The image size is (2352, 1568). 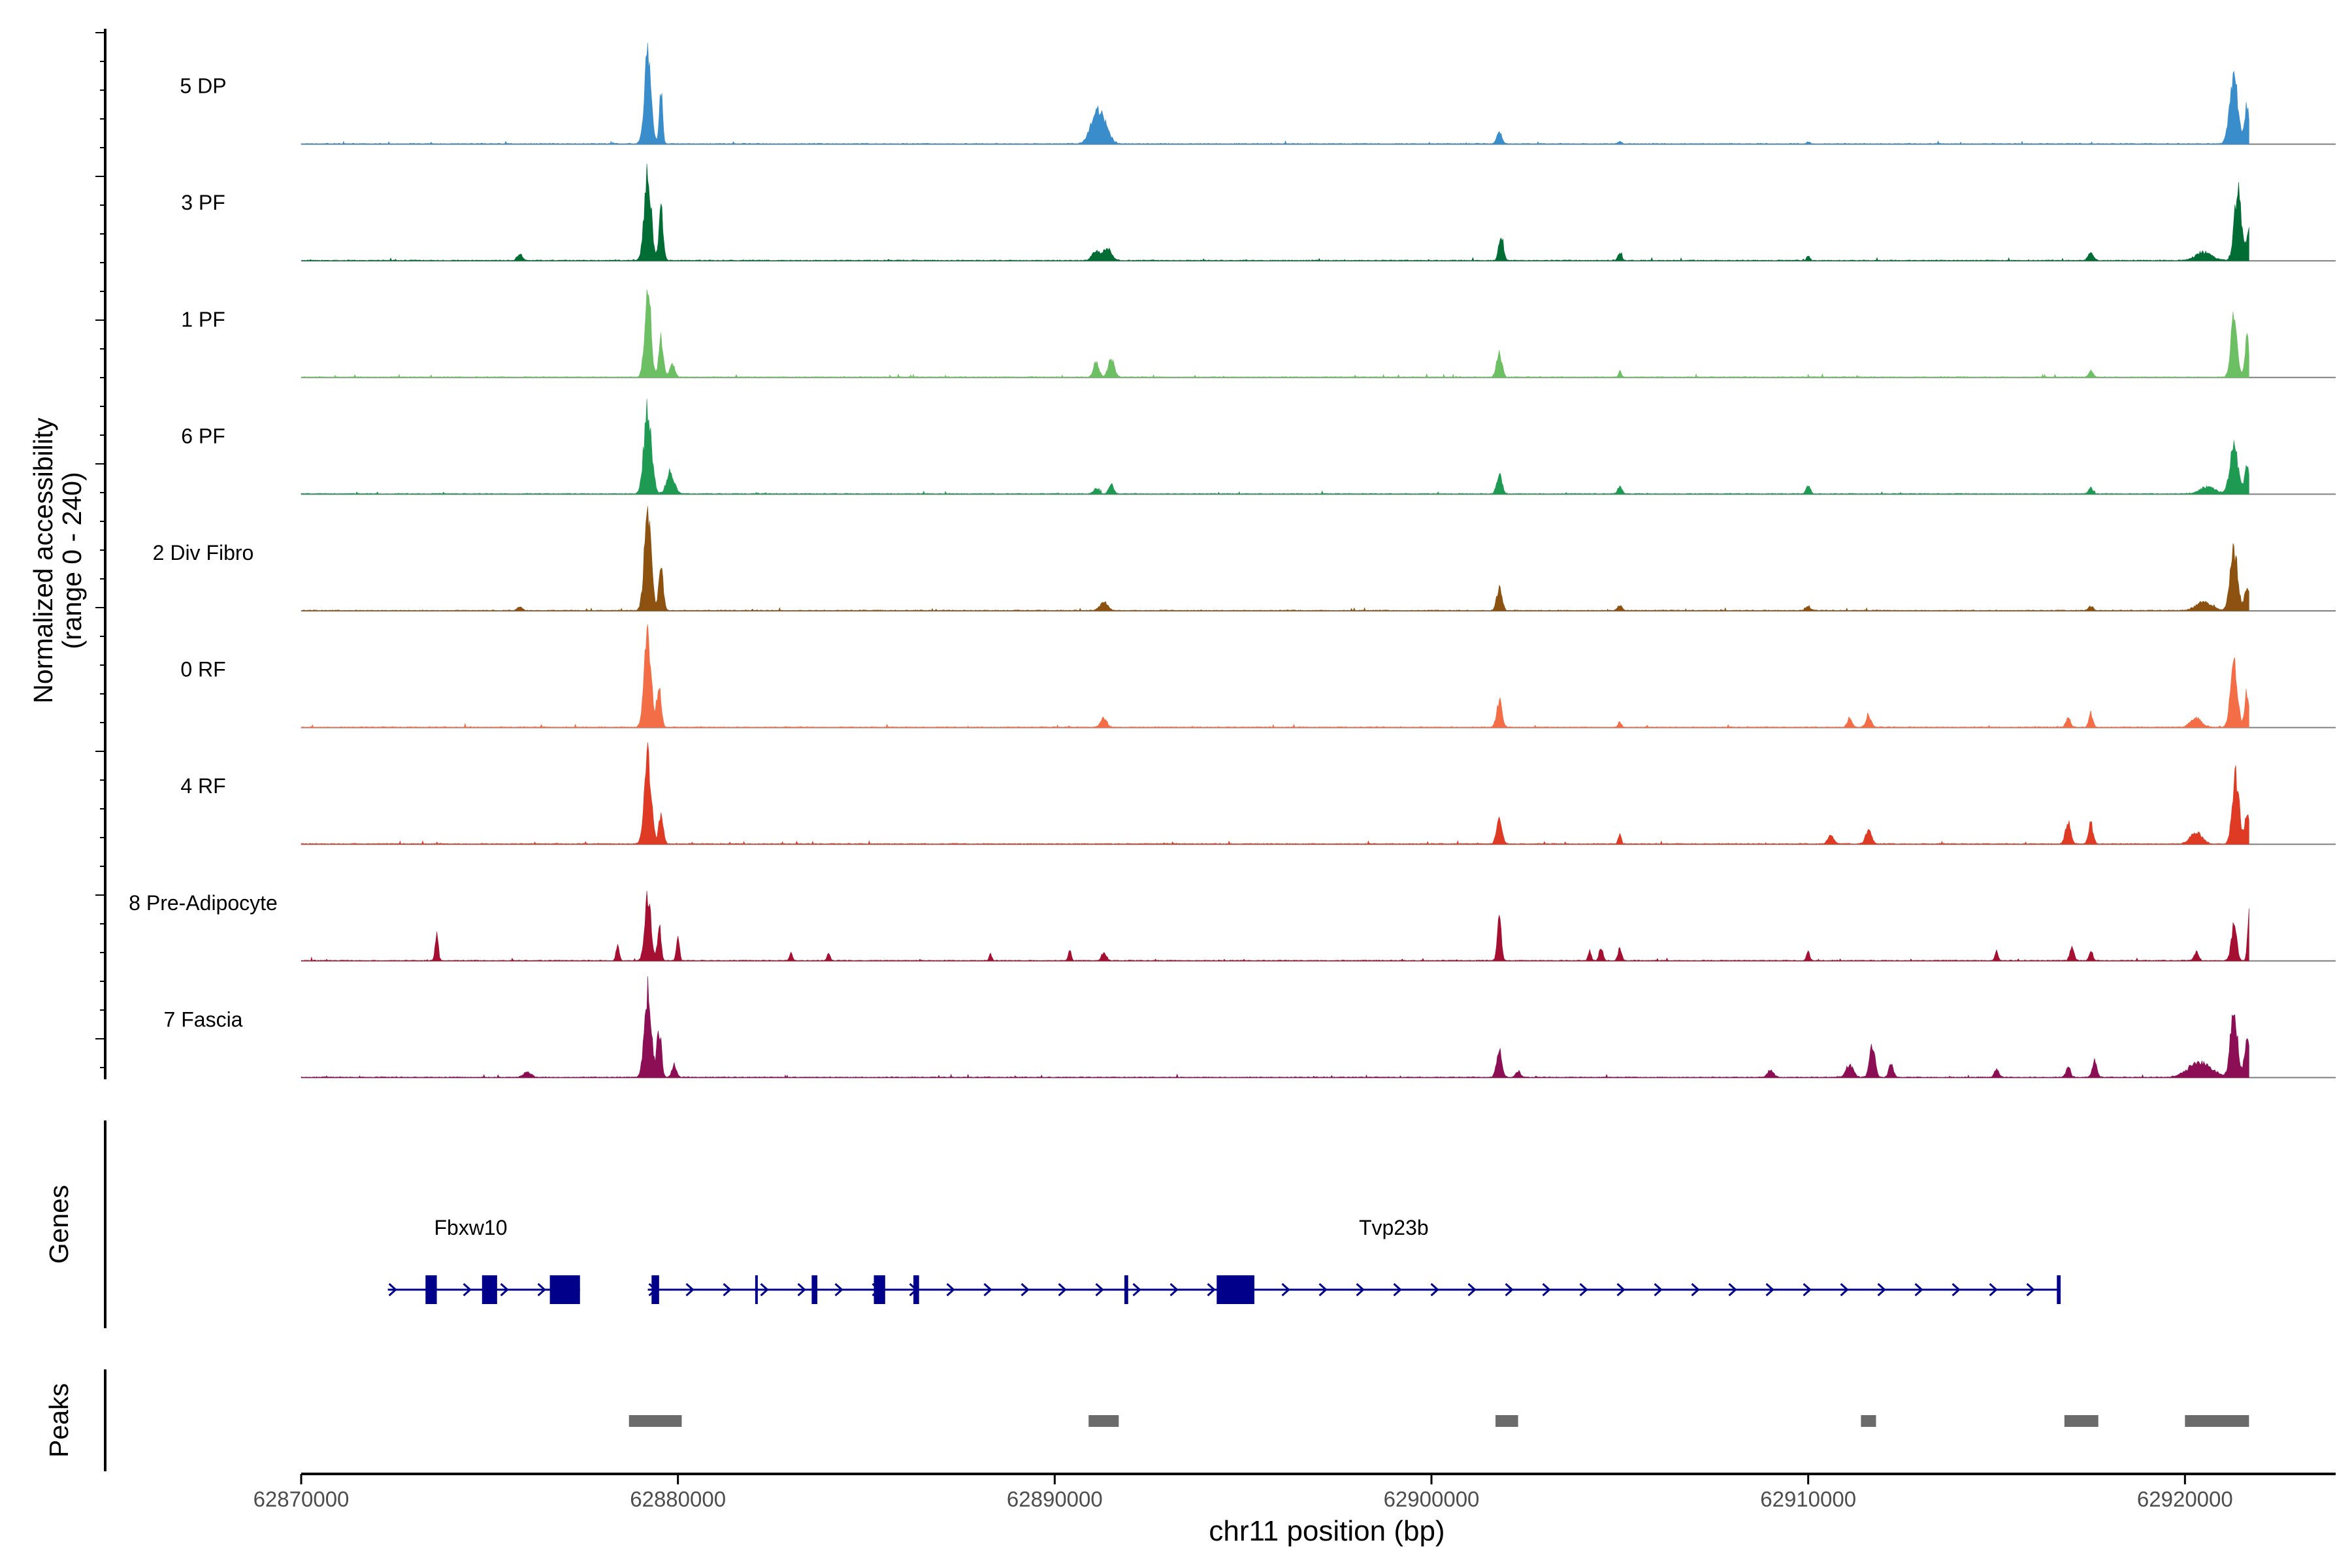 What do you see at coordinates (203, 202) in the screenshot?
I see `track-label: 3 PF` at bounding box center [203, 202].